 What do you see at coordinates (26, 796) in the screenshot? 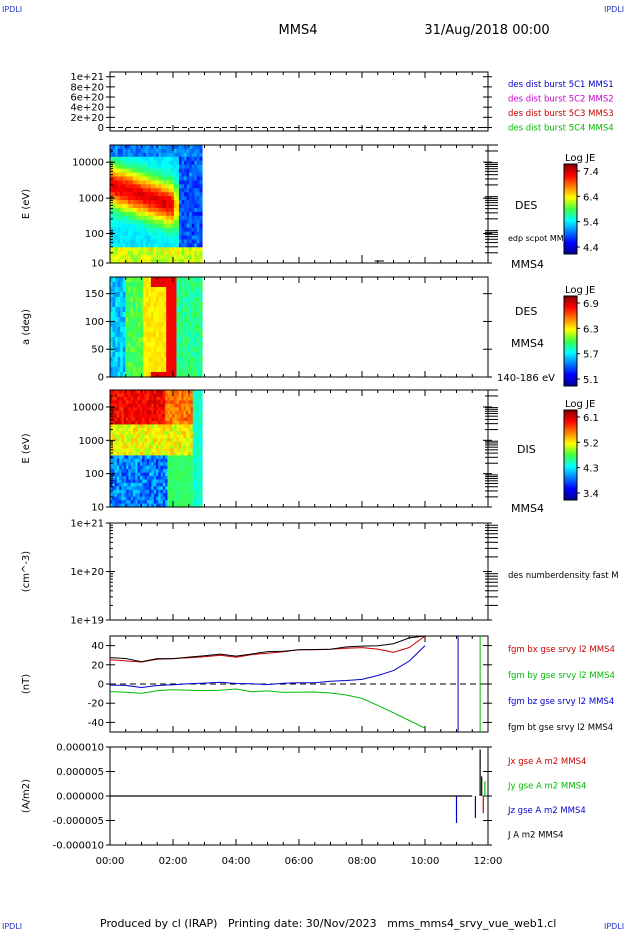
I see `ylabel-panel-7: (A/m2)` at bounding box center [26, 796].